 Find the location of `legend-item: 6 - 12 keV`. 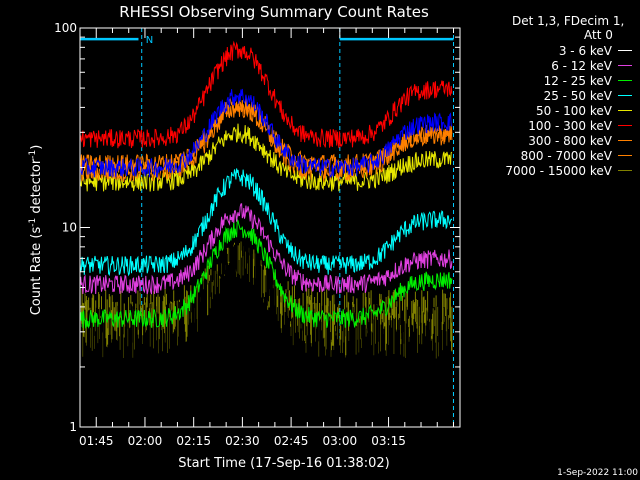

legend-item: 6 - 12 keV is located at coordinates (591, 65).